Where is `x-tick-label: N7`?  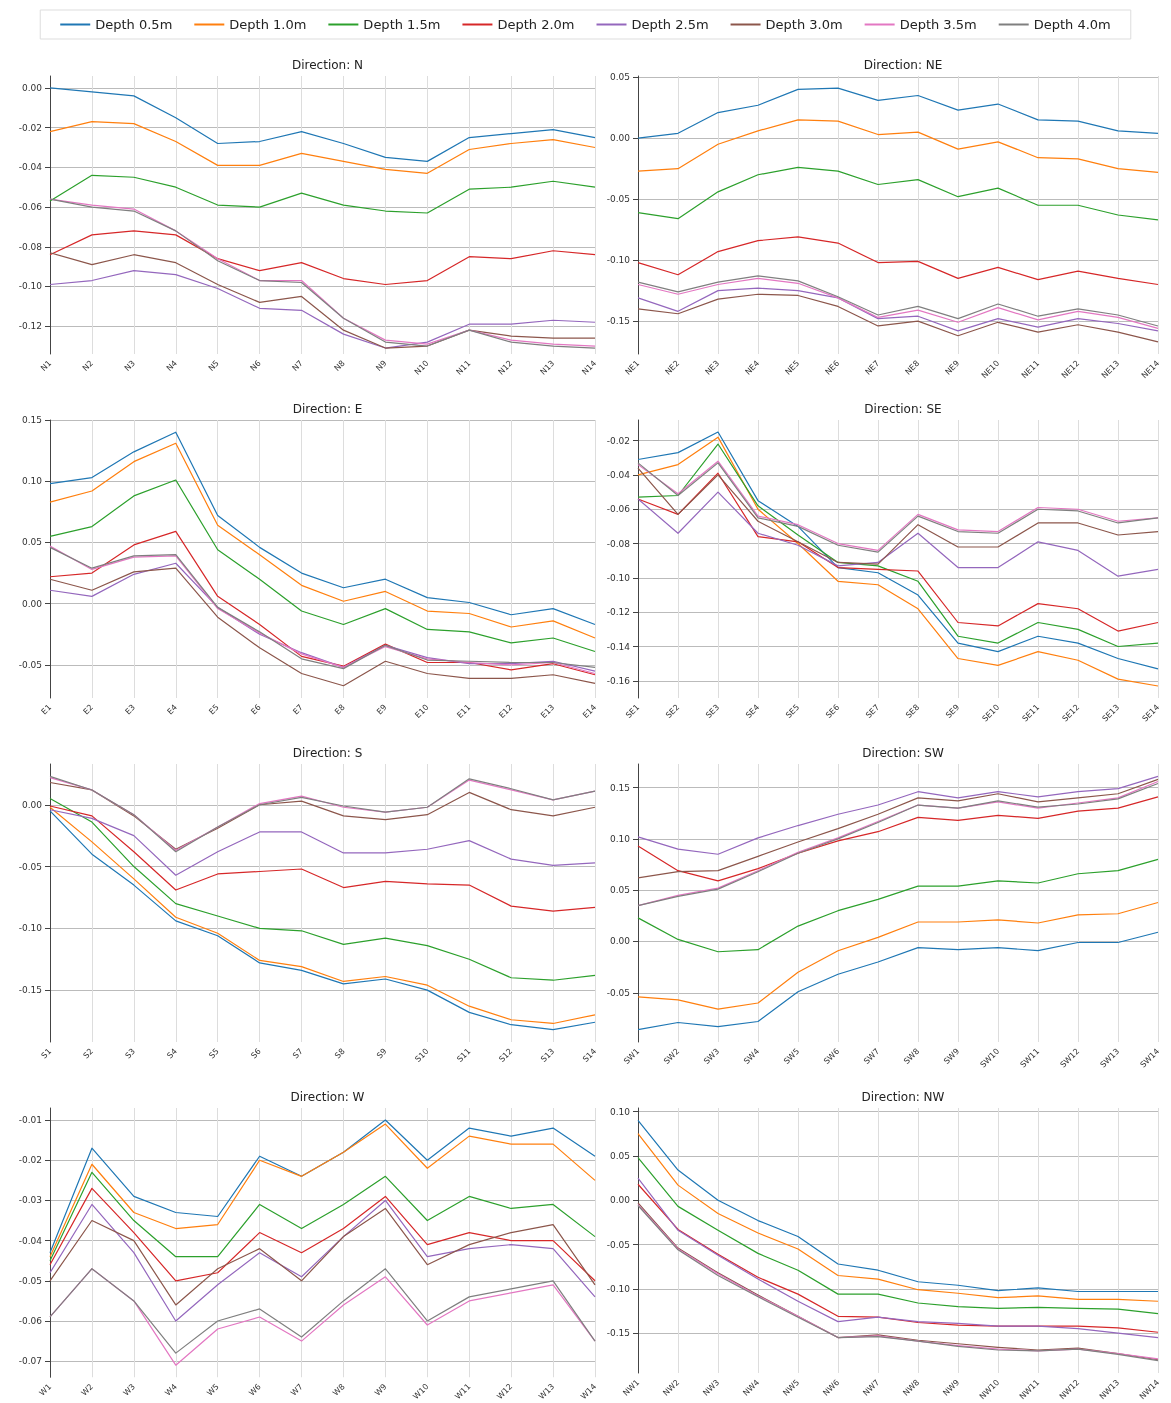 x-tick-label: N7 is located at coordinates (297, 365).